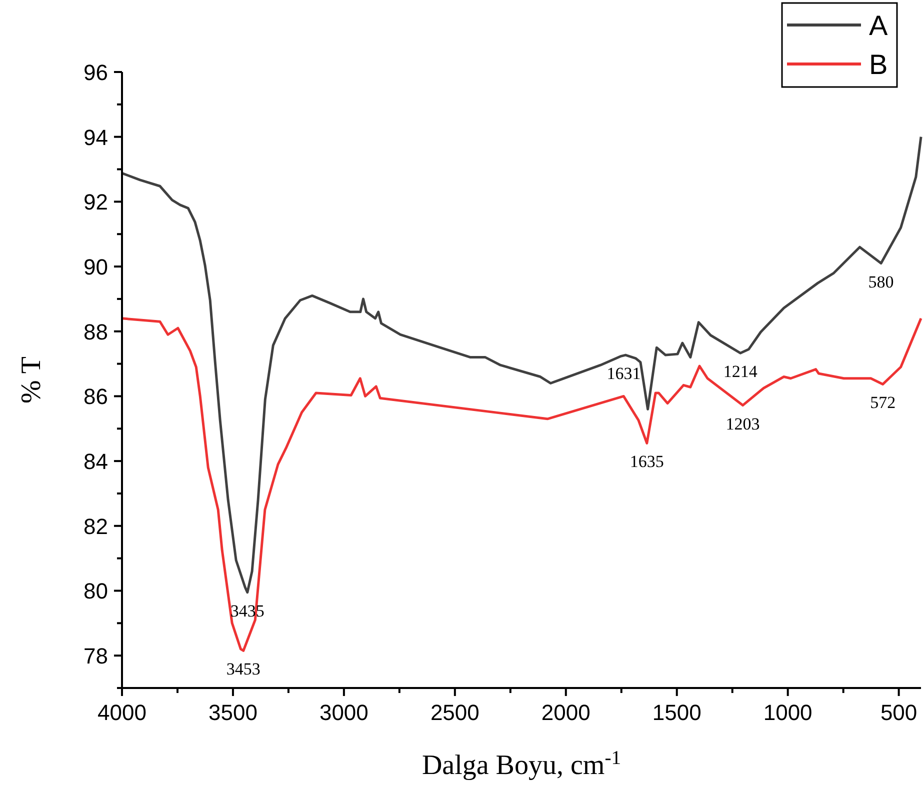 The height and width of the screenshot is (796, 923). What do you see at coordinates (743, 424) in the screenshot?
I see `annotation: 1203` at bounding box center [743, 424].